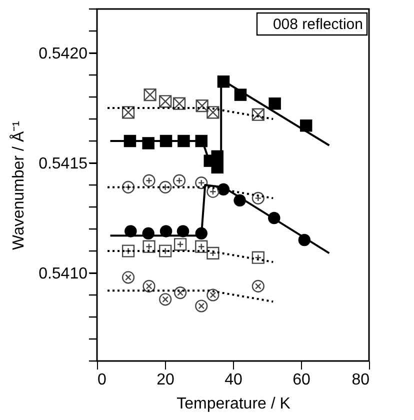 The height and width of the screenshot is (420, 414). Describe the element at coordinates (361, 380) in the screenshot. I see `x-tick-label: 80` at that location.